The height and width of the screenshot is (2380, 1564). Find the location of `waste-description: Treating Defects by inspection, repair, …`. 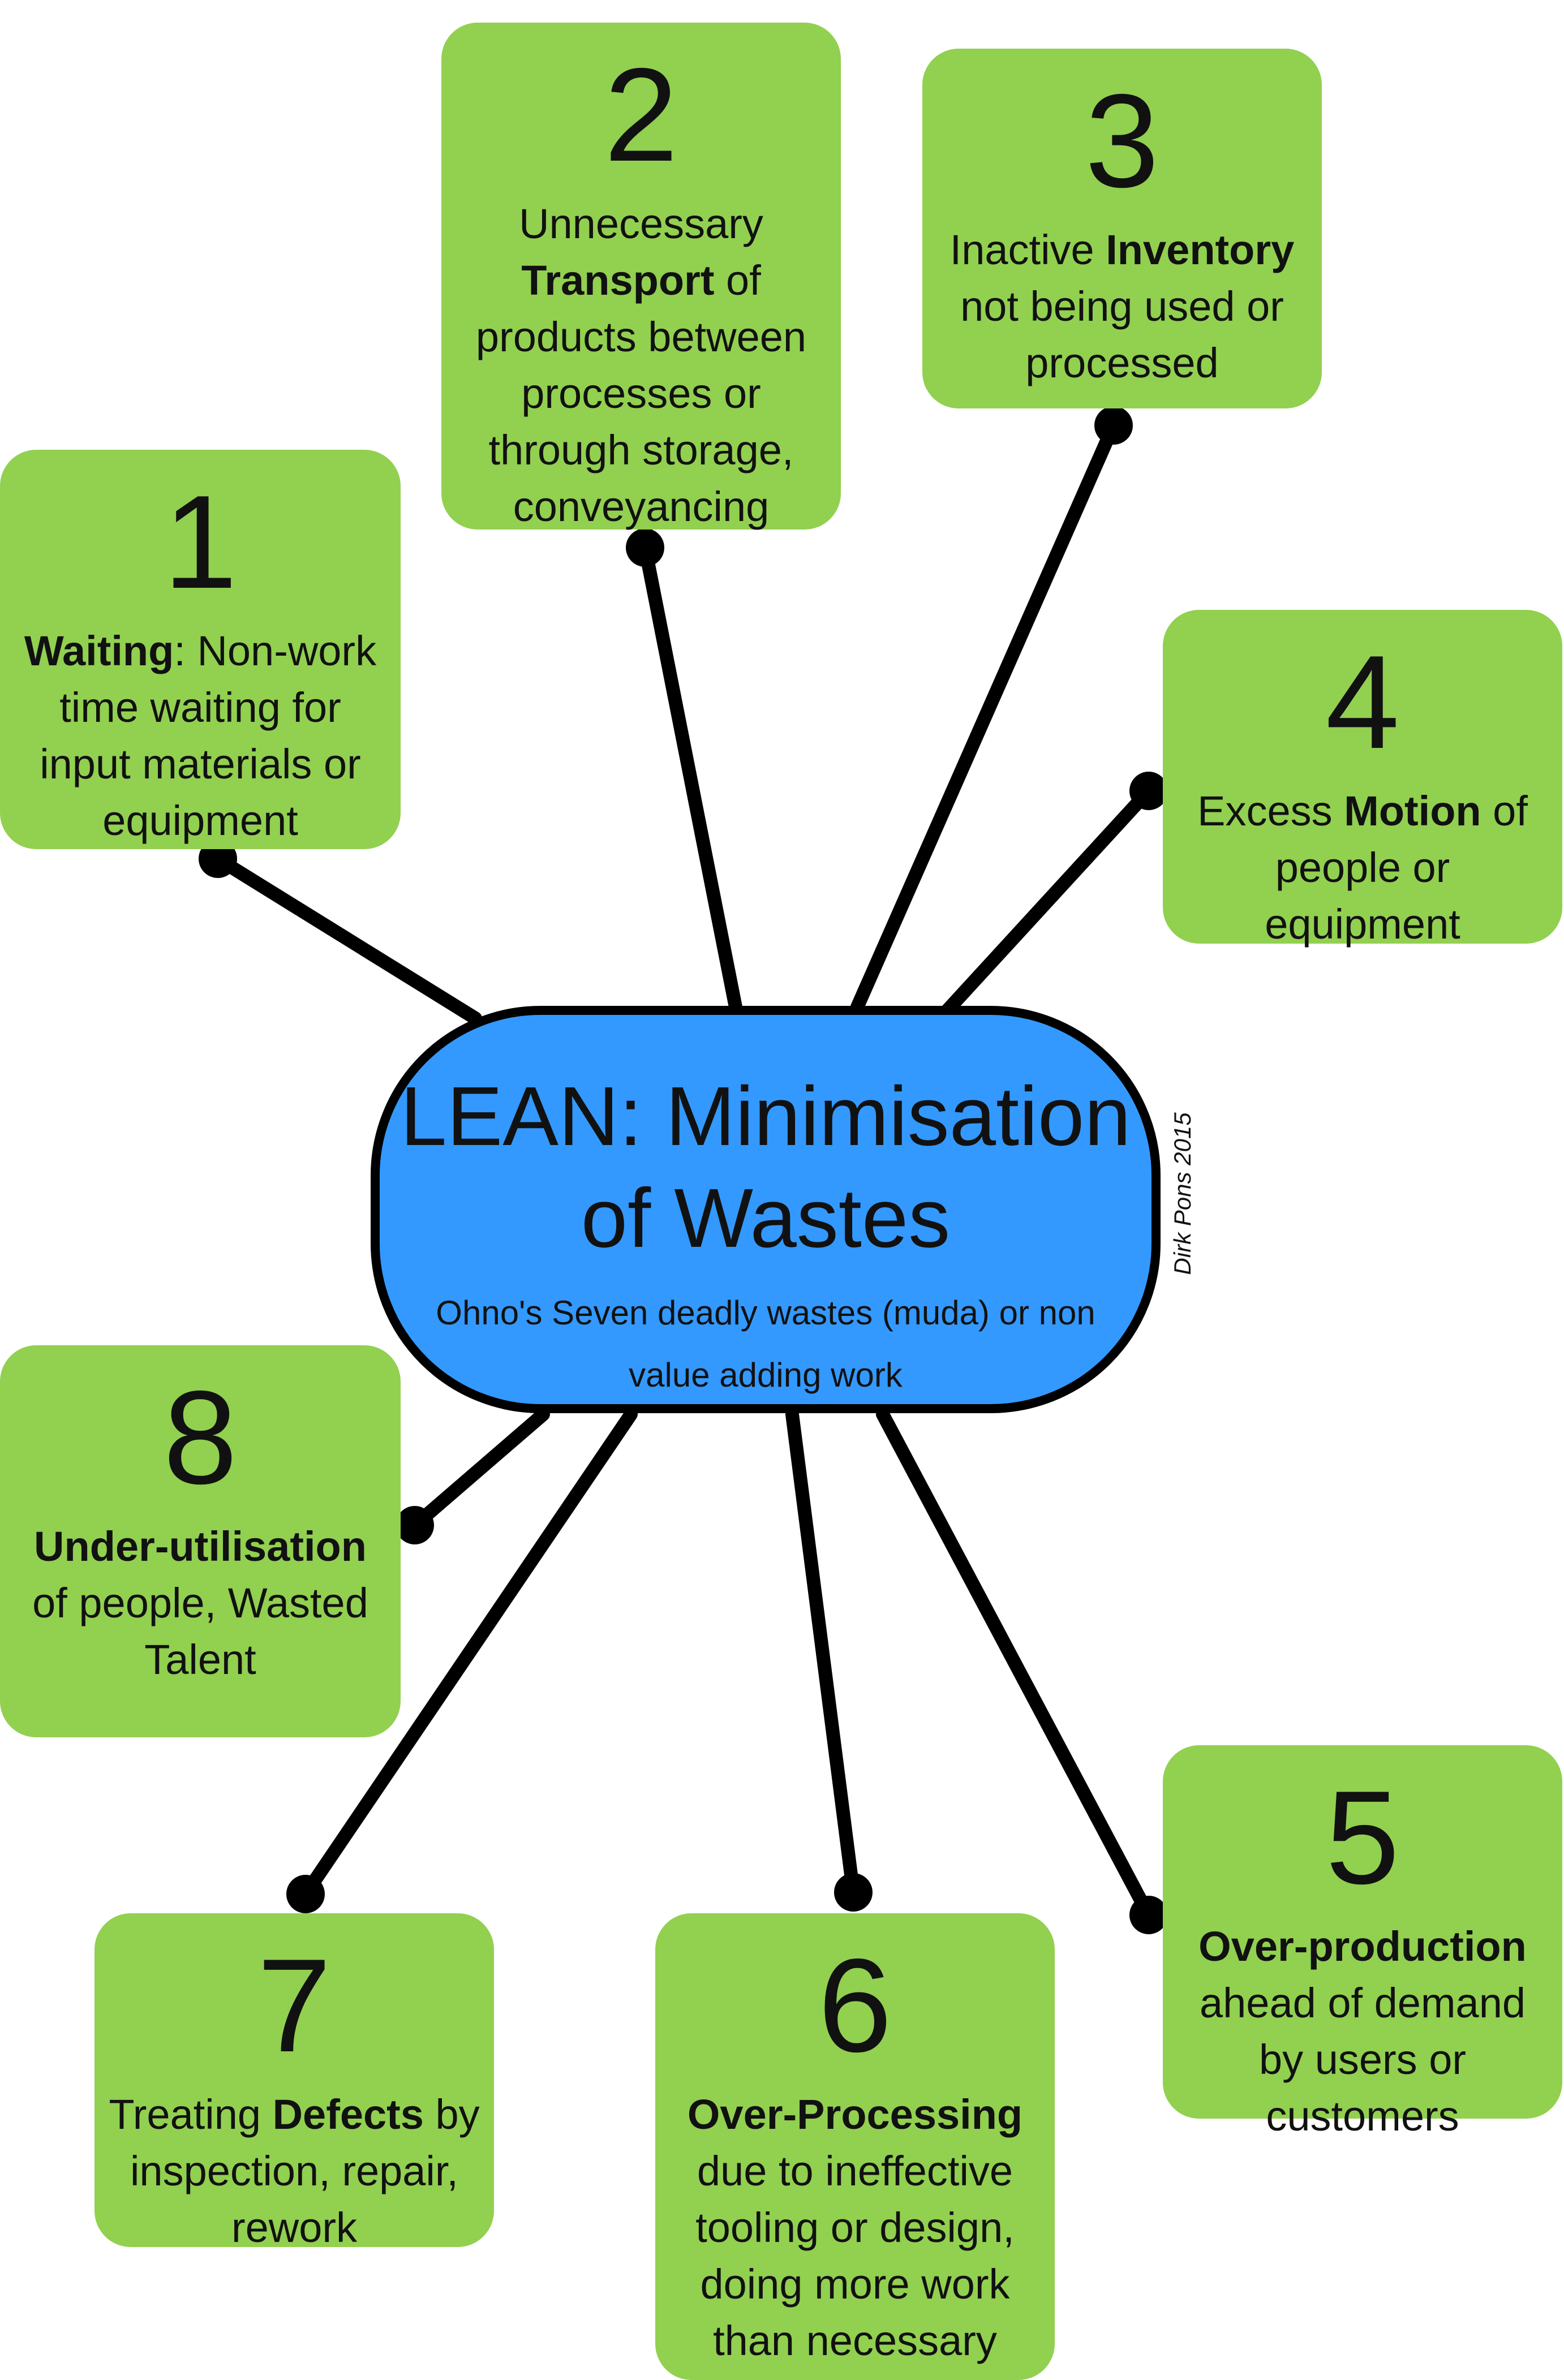

waste-description: Treating Defects by inspection, repair, … is located at coordinates (294, 2171).